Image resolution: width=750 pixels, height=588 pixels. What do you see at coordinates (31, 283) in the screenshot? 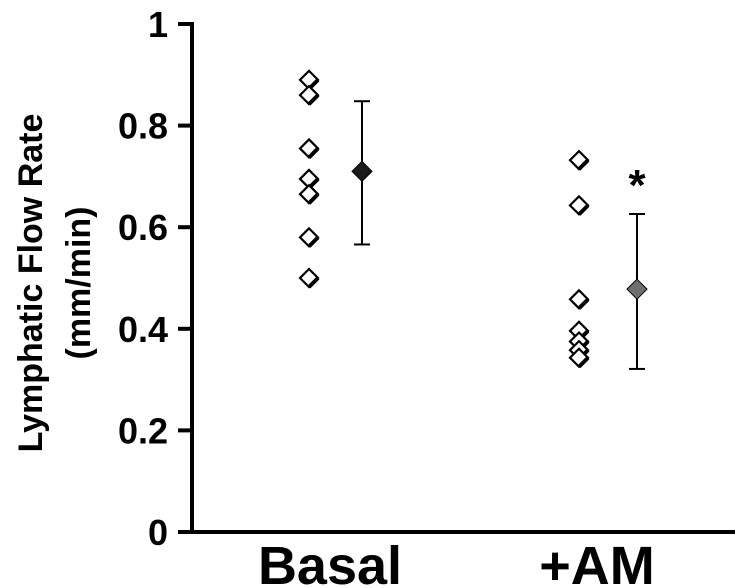
I see `y-axis-label: Lymphatic Flow Rate` at bounding box center [31, 283].